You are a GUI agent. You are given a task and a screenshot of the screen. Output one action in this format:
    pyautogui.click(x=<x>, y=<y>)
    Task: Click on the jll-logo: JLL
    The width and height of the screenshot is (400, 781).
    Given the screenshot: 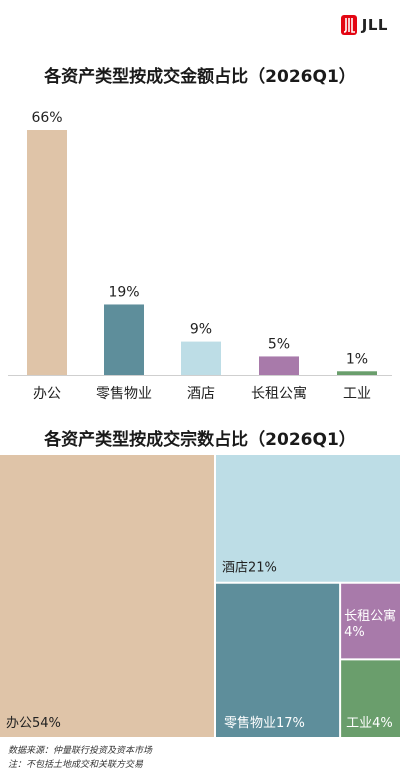 What is the action you would take?
    pyautogui.click(x=364, y=25)
    